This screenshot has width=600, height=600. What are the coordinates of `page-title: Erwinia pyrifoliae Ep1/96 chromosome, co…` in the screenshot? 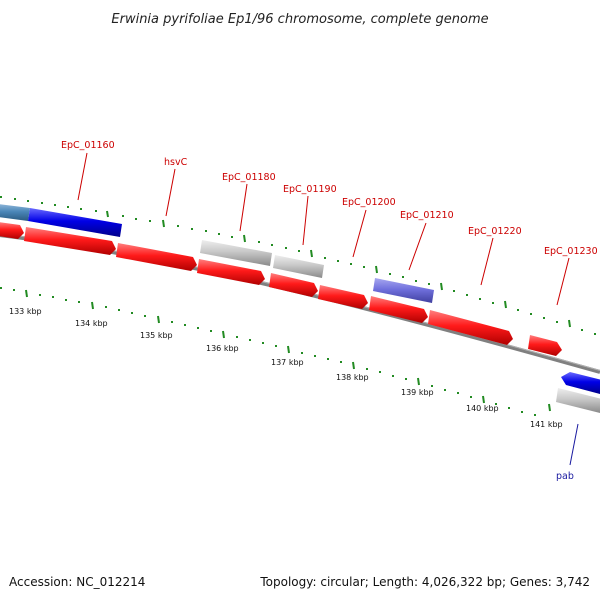 It's located at (299, 19).